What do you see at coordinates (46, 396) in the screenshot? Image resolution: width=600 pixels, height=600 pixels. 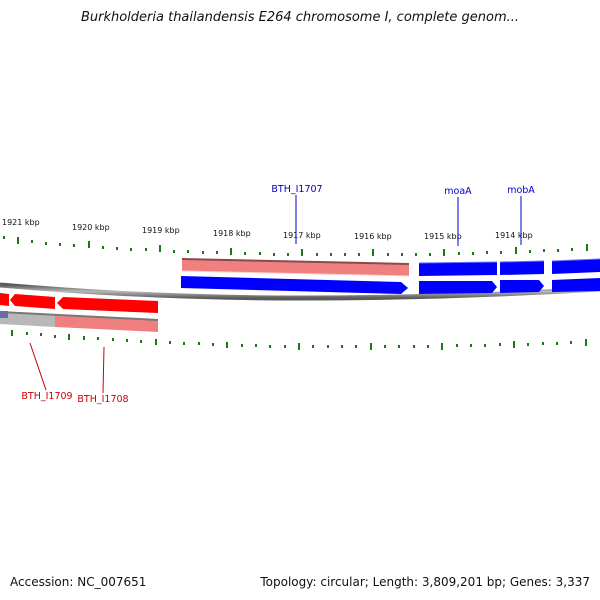 I see `gene-label-bth-i1709: BTH_I1709` at bounding box center [46, 396].